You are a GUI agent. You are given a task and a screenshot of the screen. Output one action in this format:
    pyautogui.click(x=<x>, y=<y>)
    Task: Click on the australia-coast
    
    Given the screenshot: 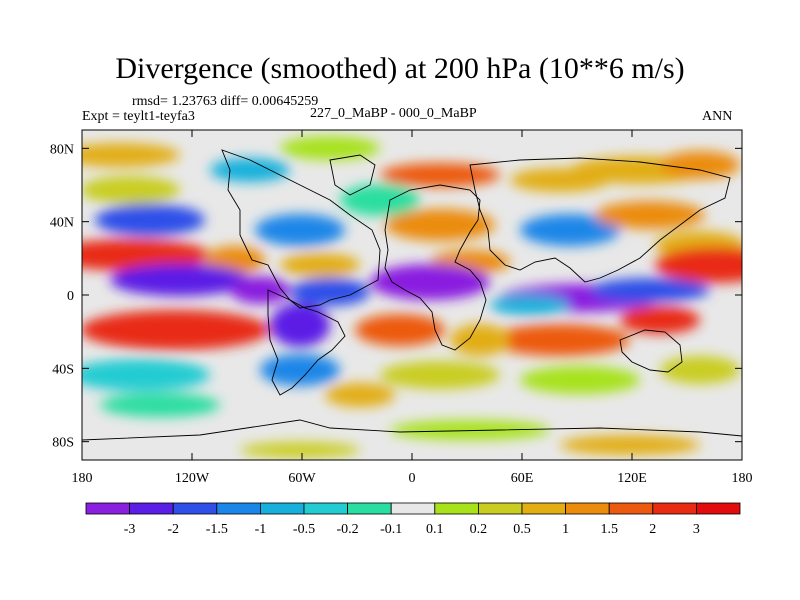 What is the action you would take?
    pyautogui.click(x=651, y=351)
    